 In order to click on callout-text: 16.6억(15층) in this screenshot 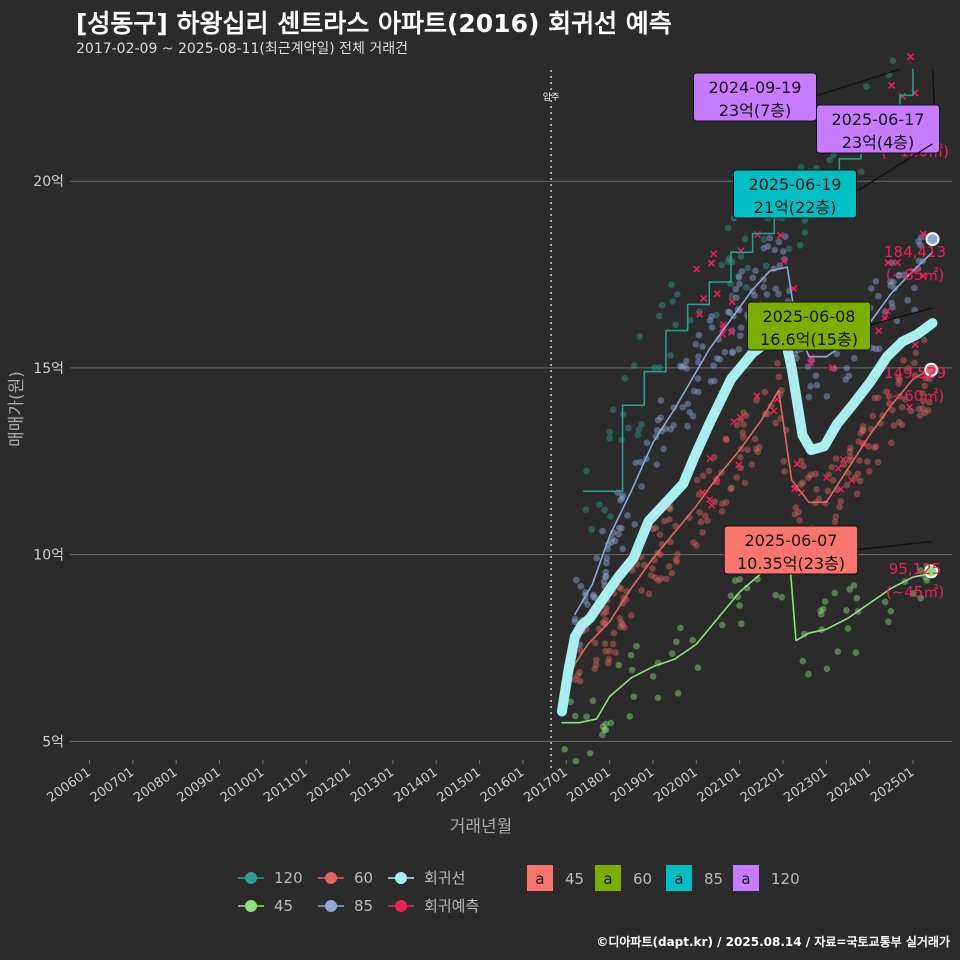, I will do `click(809, 339)`.